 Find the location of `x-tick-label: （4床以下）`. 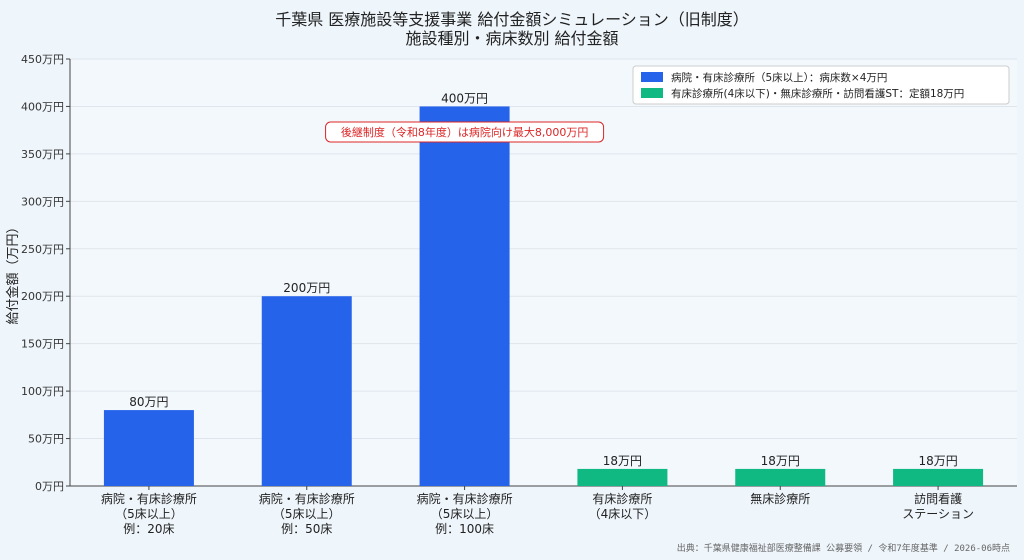

x-tick-label: （4床以下） is located at coordinates (623, 514).